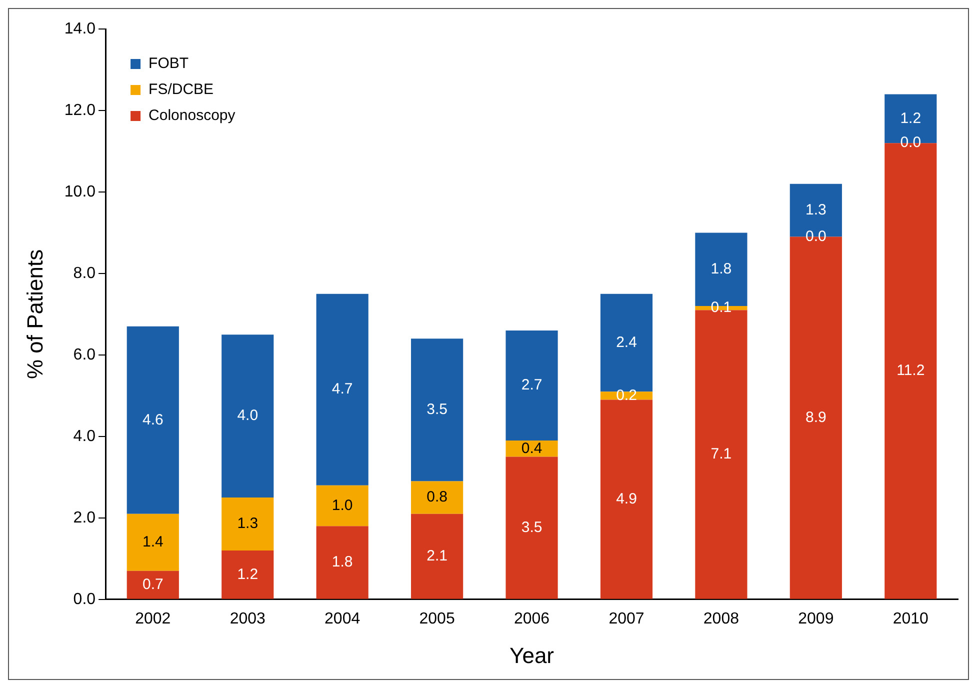 Image resolution: width=979 pixels, height=690 pixels. I want to click on data-label: 1.0, so click(342, 505).